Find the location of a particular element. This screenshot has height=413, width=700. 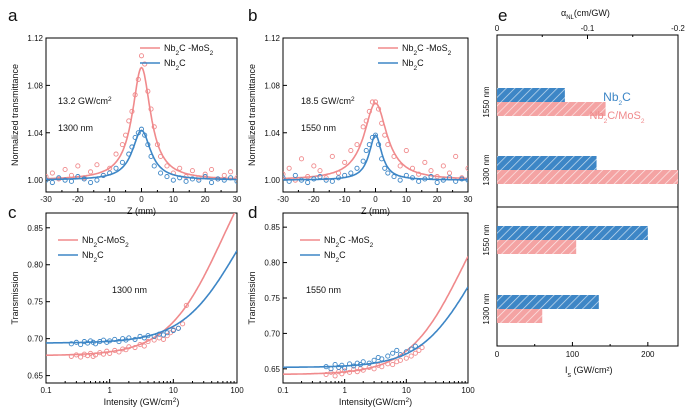

top-axis-title: αNL(cm/GW) is located at coordinates (585, 14).